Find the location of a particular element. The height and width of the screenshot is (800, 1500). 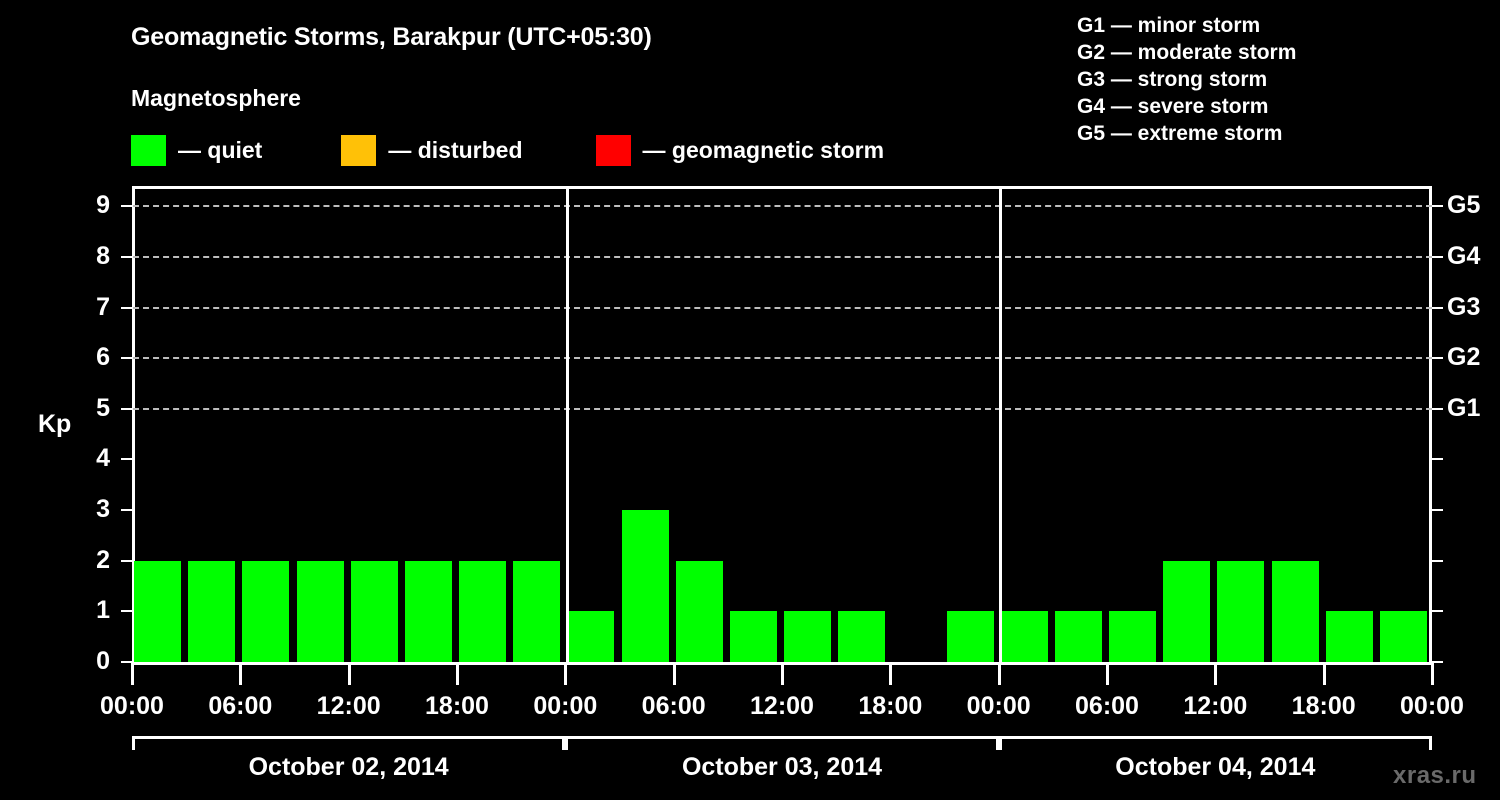

legend: — quiet — disturbed — geomagnetic storm is located at coordinates (507, 150).